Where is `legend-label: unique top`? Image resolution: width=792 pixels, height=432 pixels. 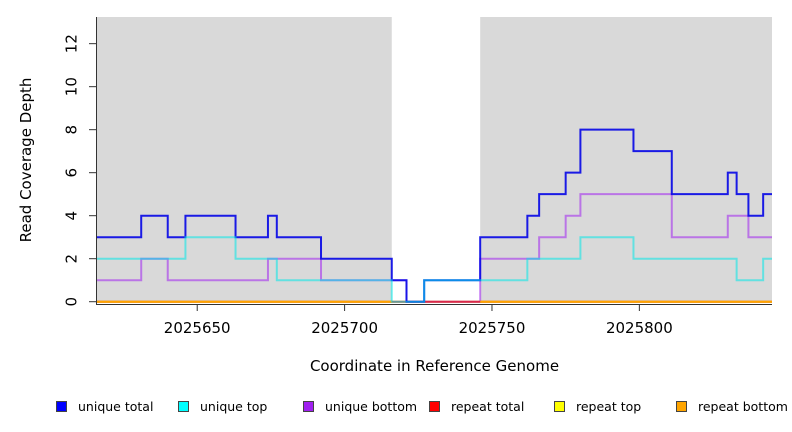
legend-label: unique top is located at coordinates (234, 406).